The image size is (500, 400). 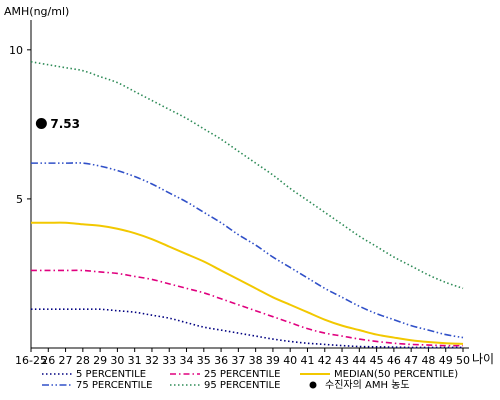 I want to click on patient-amh-point, so click(x=41, y=123).